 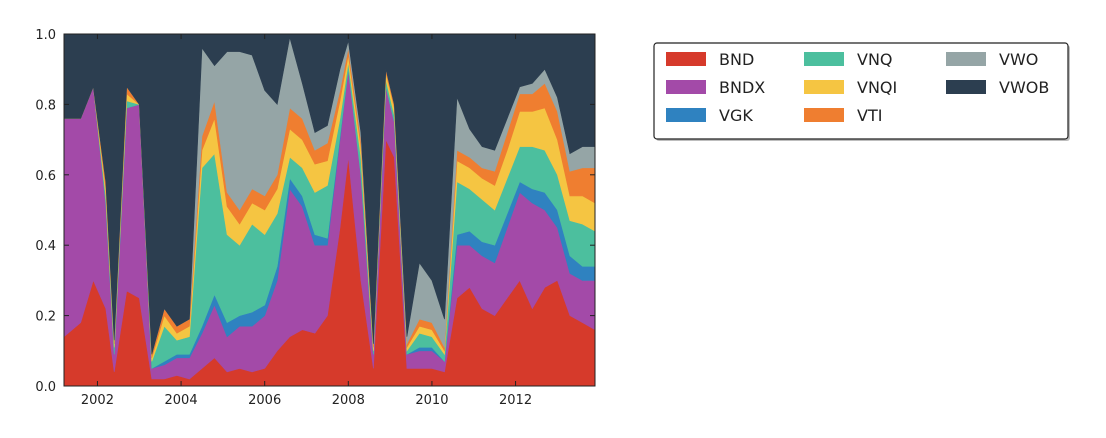 I want to click on y-tick-label: 0.0, so click(x=45, y=387).